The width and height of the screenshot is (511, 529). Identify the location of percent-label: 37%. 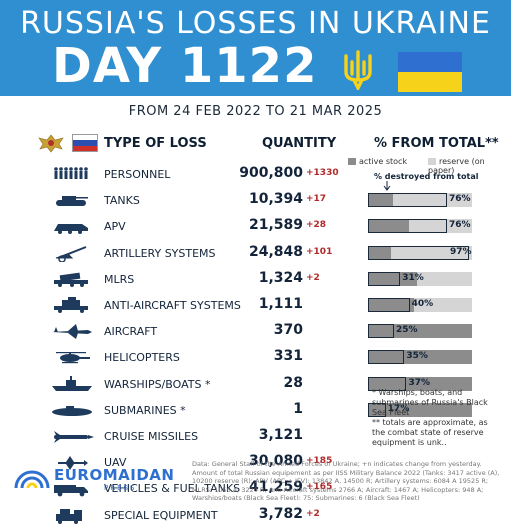
(419, 382).